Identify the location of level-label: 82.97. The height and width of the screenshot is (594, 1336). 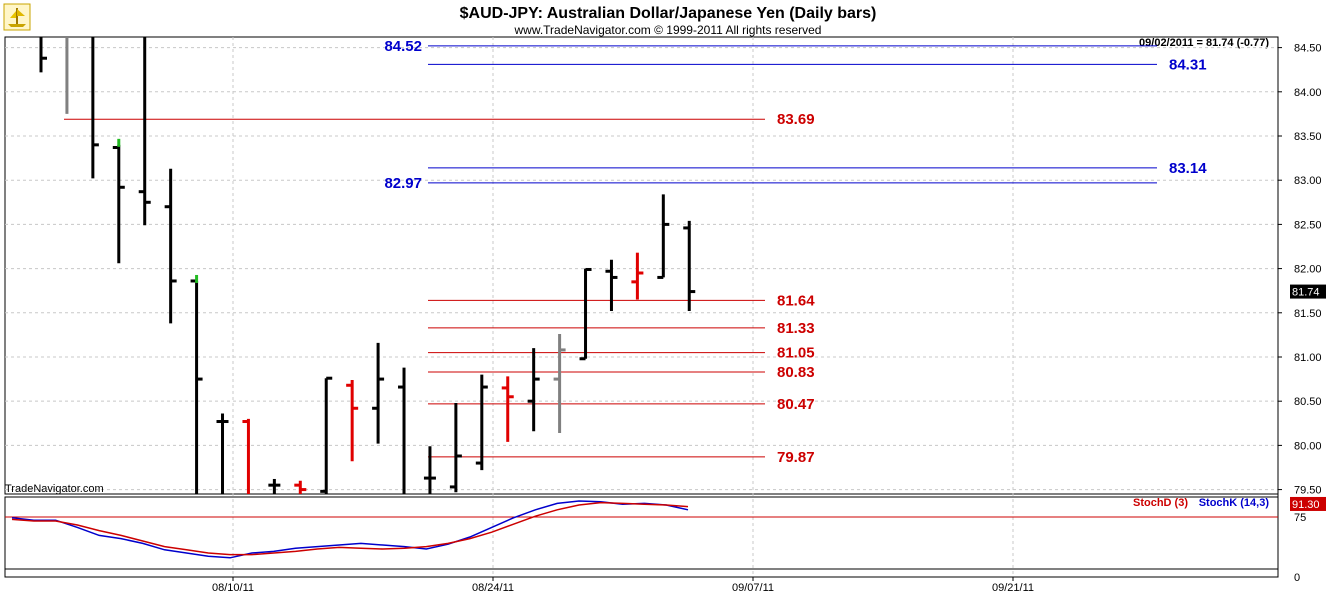
(403, 183).